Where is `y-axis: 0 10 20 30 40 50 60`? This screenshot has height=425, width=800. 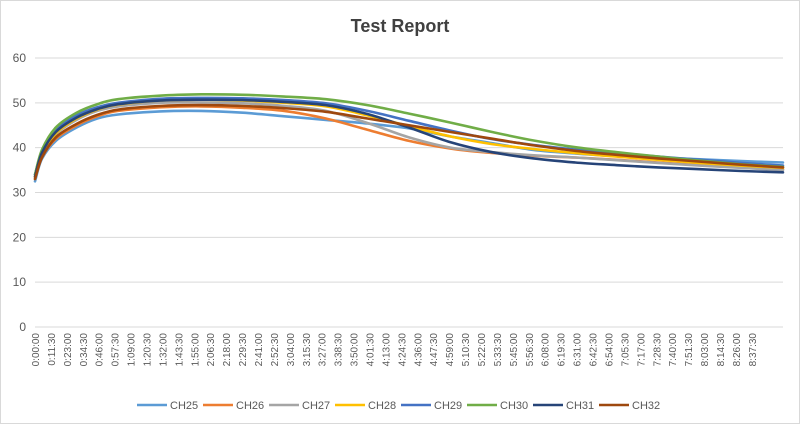
y-axis: 0 10 20 30 40 50 60 is located at coordinates (20, 192).